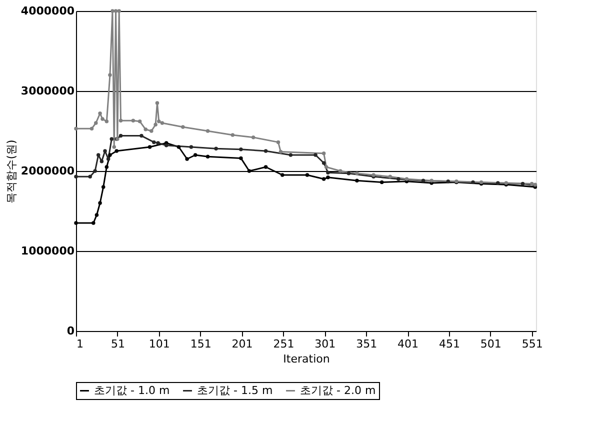  What do you see at coordinates (132, 390) in the screenshot?
I see `legend-label: 초기값 - 1.0 m` at bounding box center [132, 390].